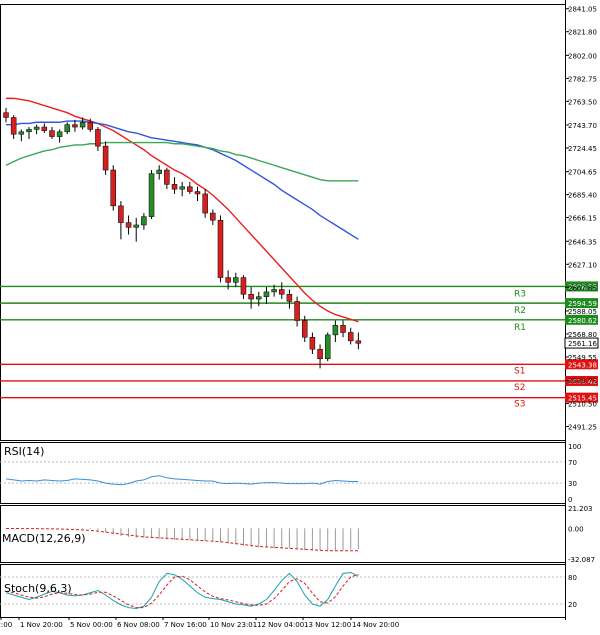 Image resolution: width=600 pixels, height=635 pixels. I want to click on time-tick-label: 13 Nov 12:00, so click(327, 625).